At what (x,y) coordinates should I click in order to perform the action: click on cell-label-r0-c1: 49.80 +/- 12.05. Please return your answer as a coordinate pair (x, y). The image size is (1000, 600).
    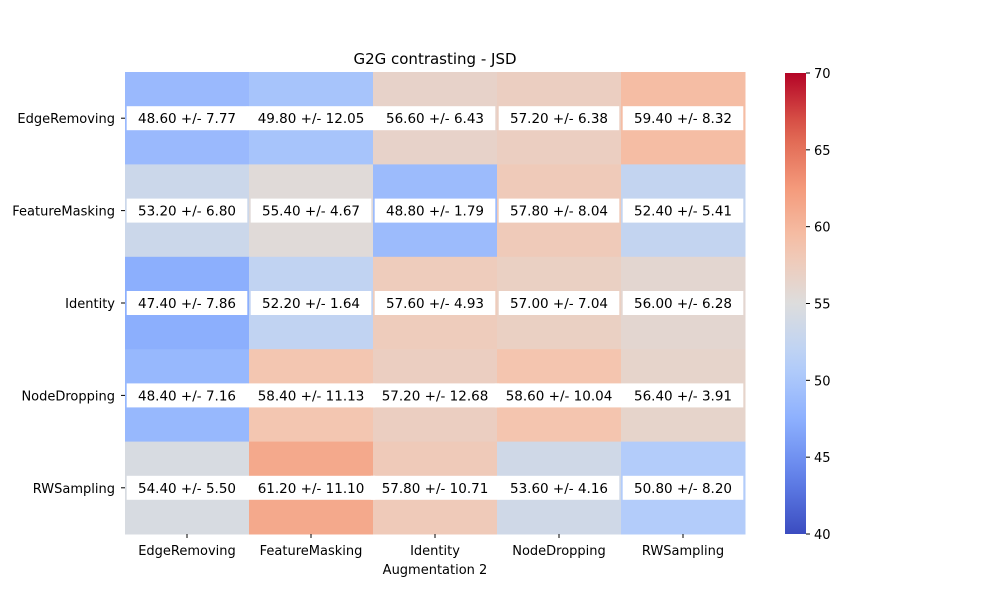
    Looking at the image, I should click on (311, 119).